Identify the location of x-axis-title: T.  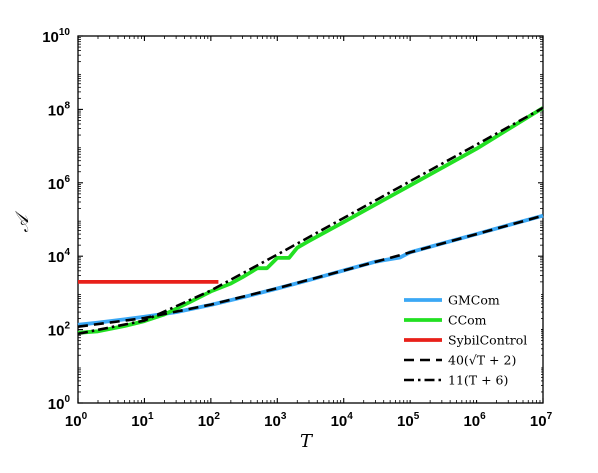
(307, 441).